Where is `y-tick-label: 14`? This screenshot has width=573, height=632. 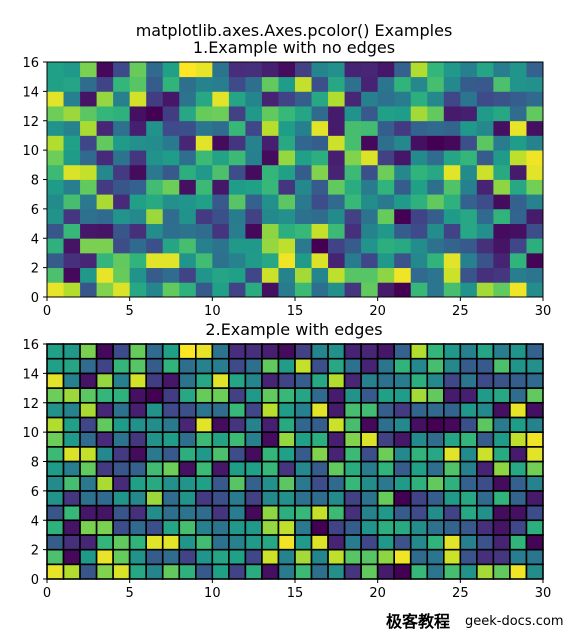
y-tick-label: 14 is located at coordinates (30, 374).